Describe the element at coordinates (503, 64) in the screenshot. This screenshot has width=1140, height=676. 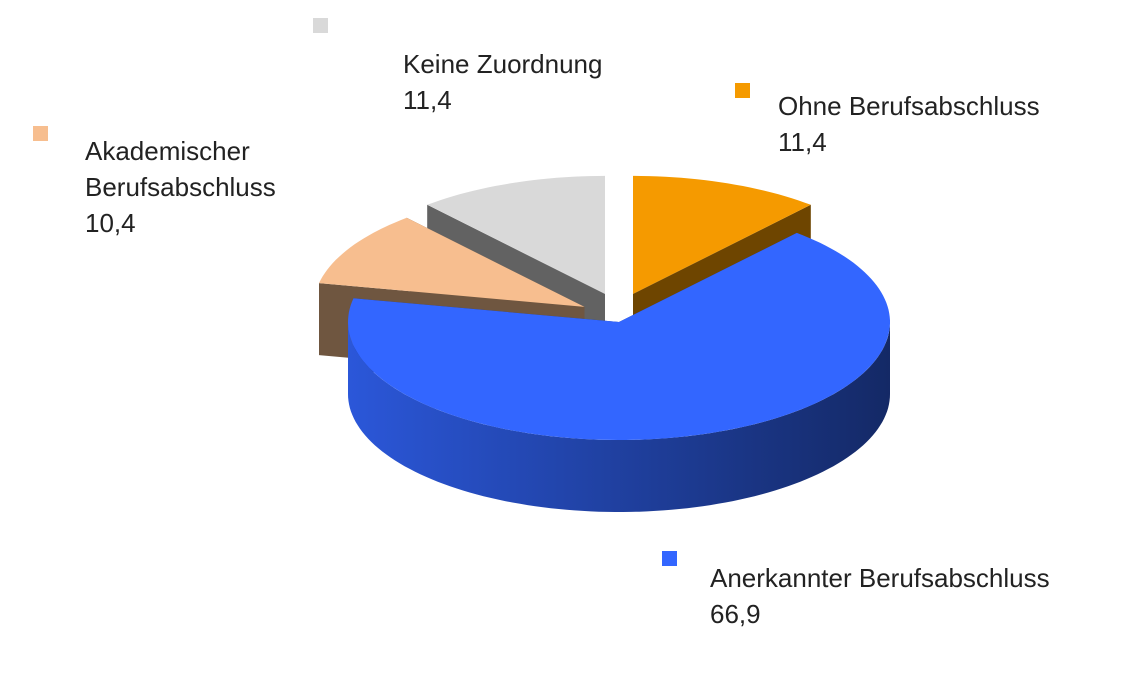
I see `label-name: Keine Zuordnung` at that location.